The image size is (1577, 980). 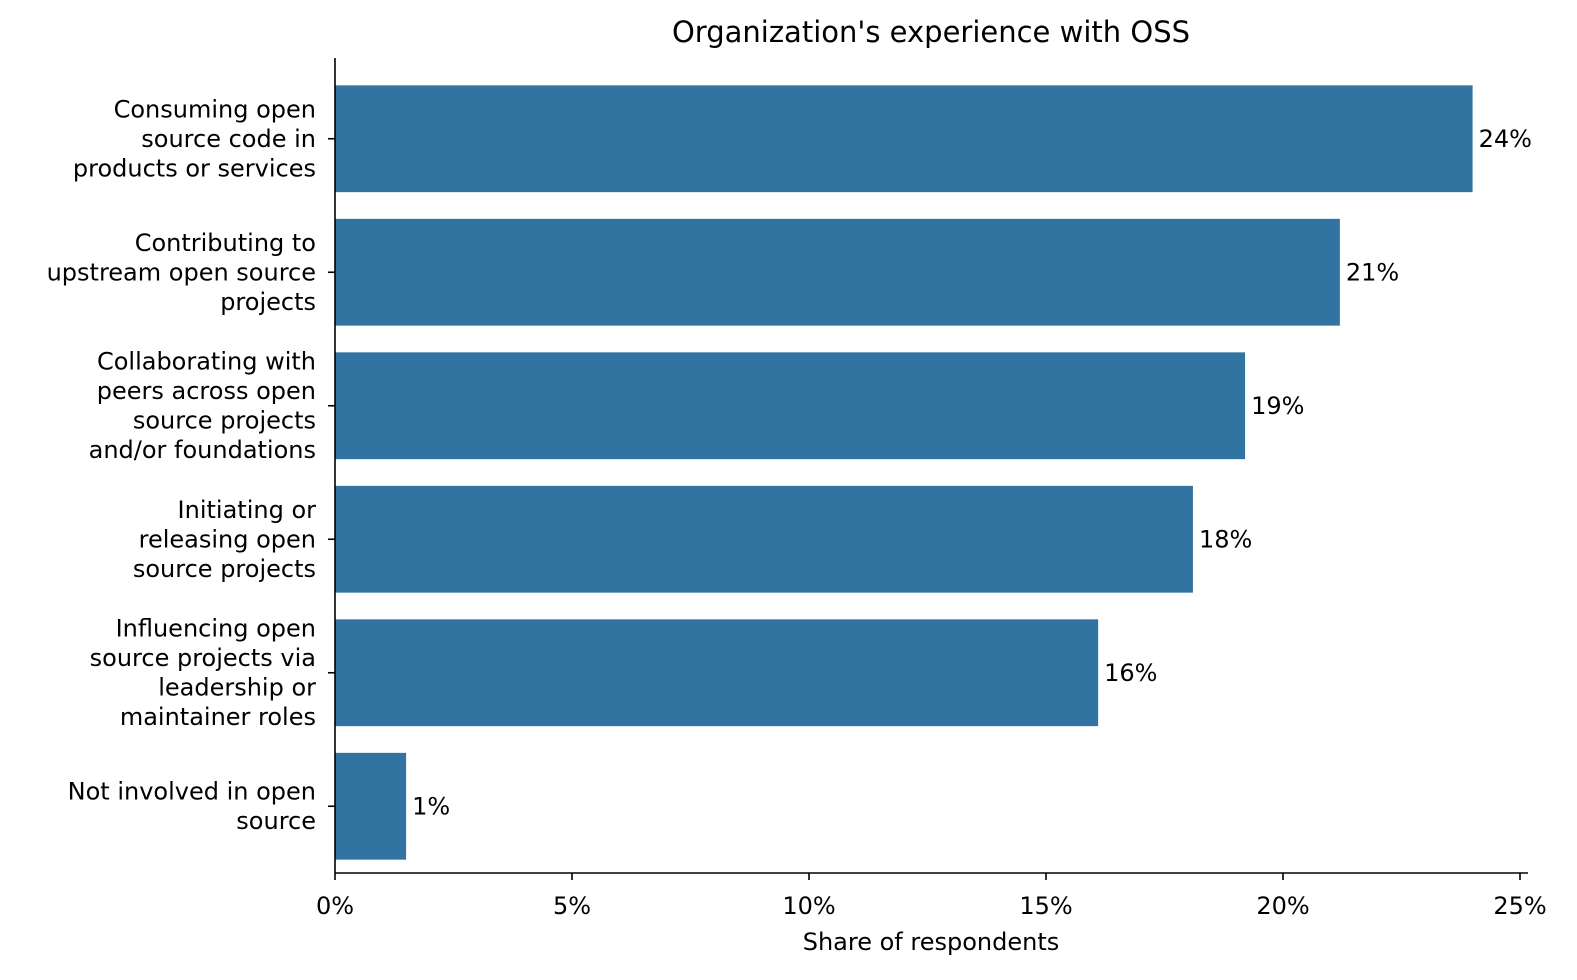 What do you see at coordinates (931, 32) in the screenshot?
I see `chart-title: Organization's experience with OSS` at bounding box center [931, 32].